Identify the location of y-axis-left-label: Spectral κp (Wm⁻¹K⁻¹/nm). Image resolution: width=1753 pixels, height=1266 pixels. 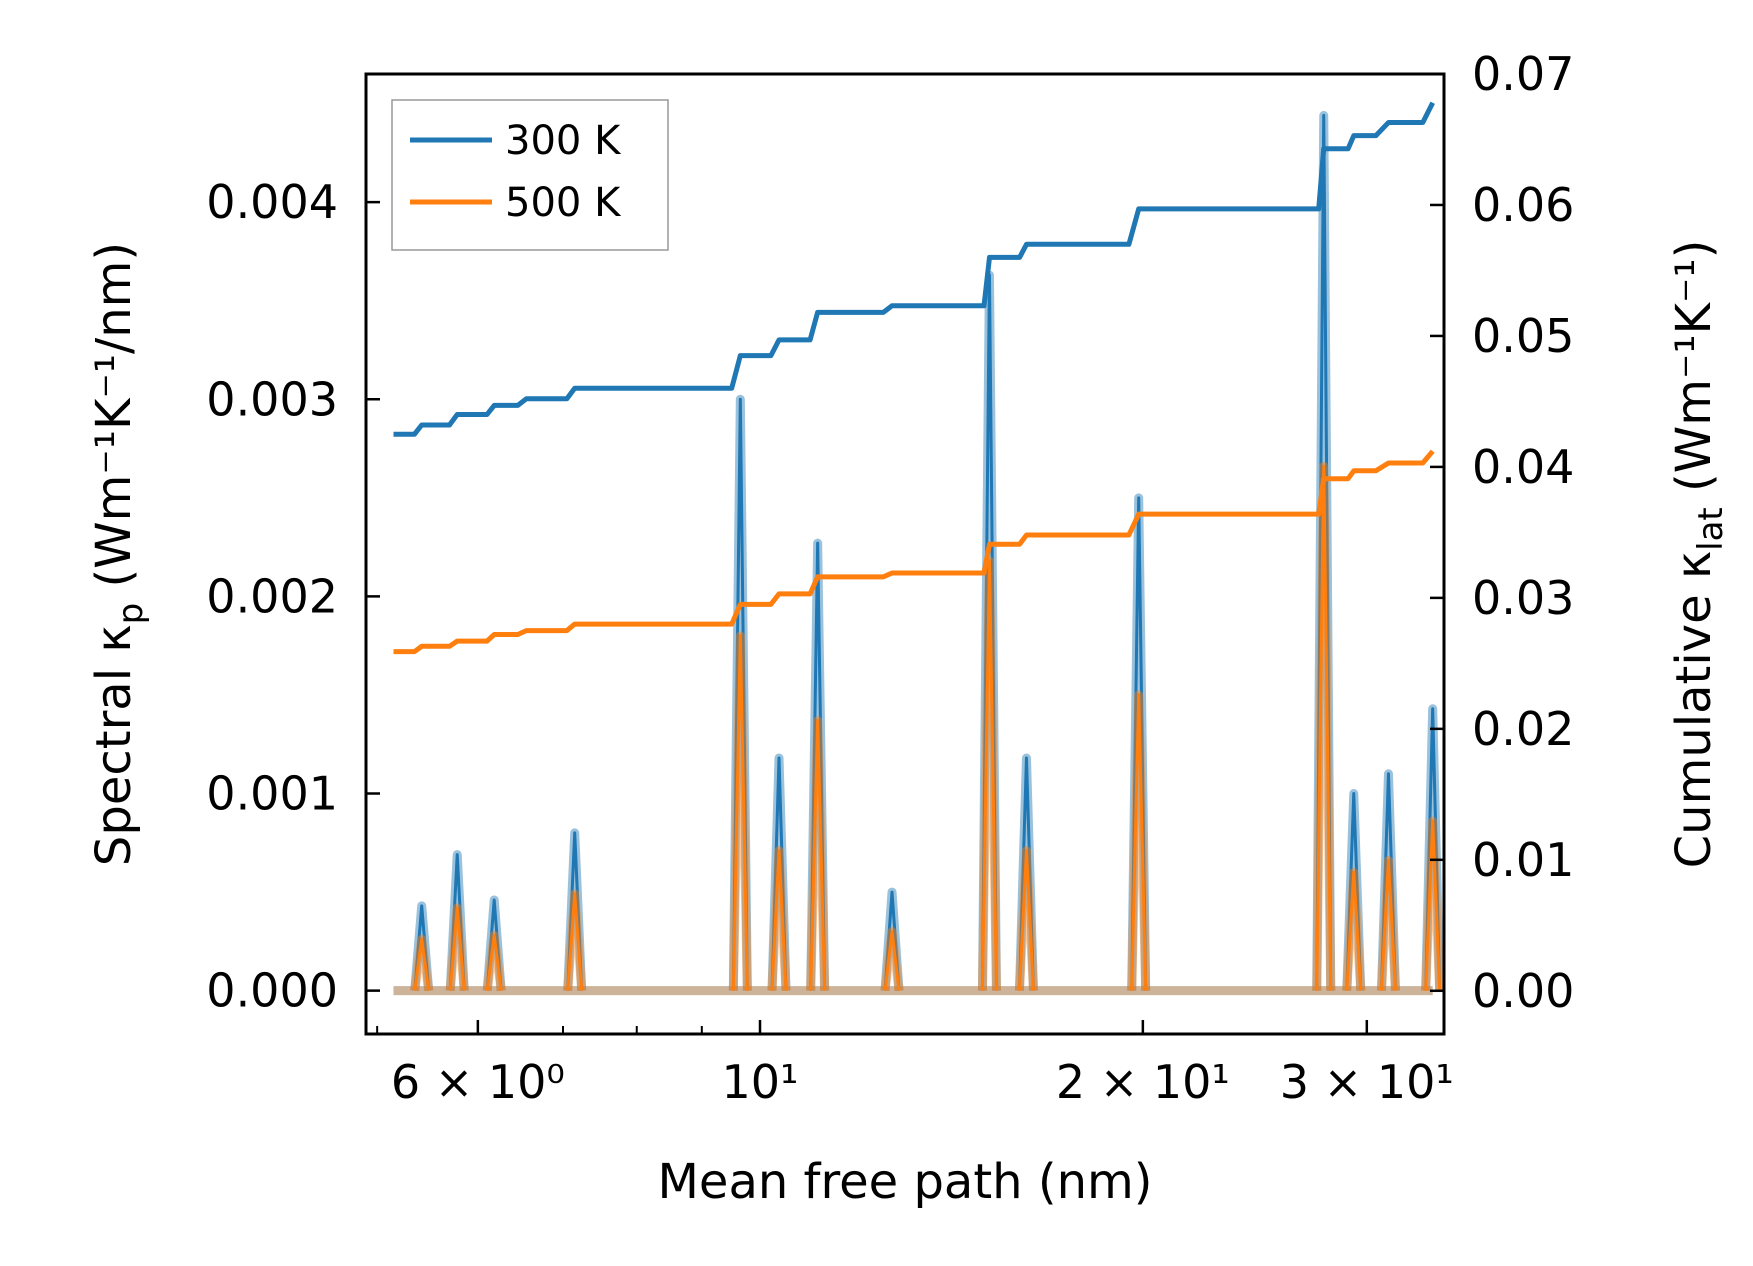
(118, 554).